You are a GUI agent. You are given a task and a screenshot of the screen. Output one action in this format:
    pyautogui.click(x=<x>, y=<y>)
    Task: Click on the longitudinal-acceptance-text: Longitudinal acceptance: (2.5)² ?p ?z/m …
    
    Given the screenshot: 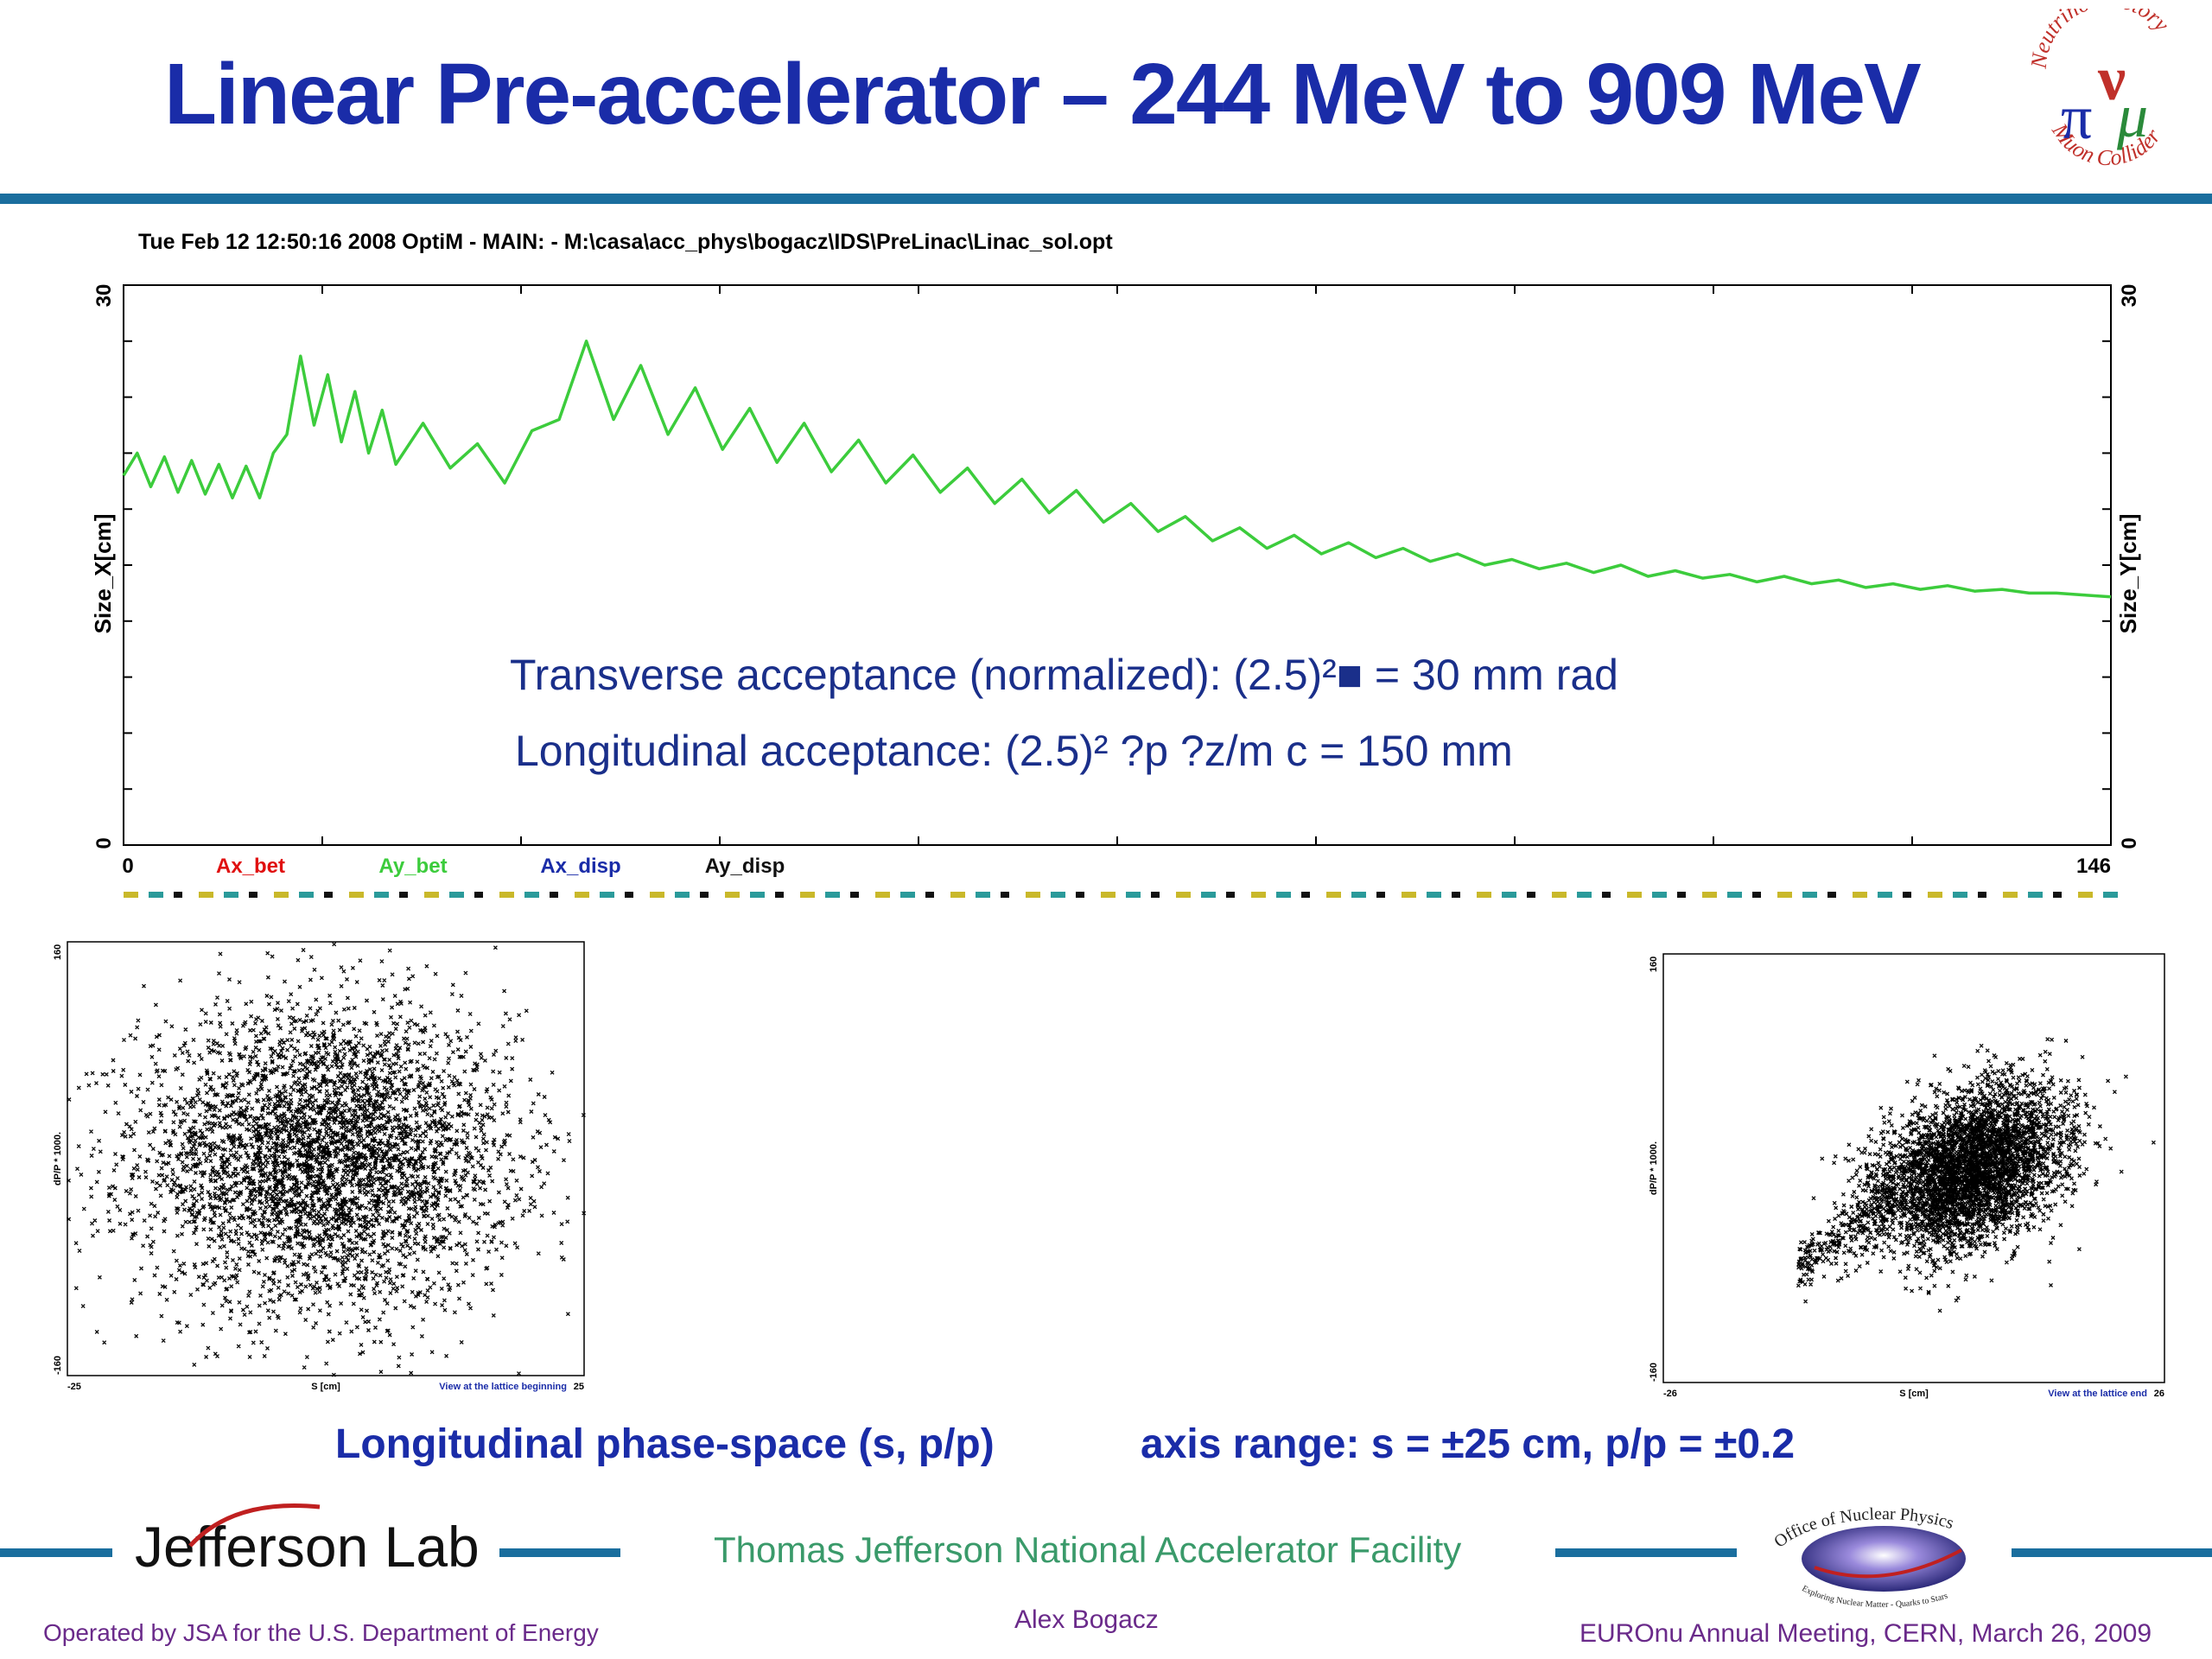 What is the action you would take?
    pyautogui.click(x=1014, y=751)
    